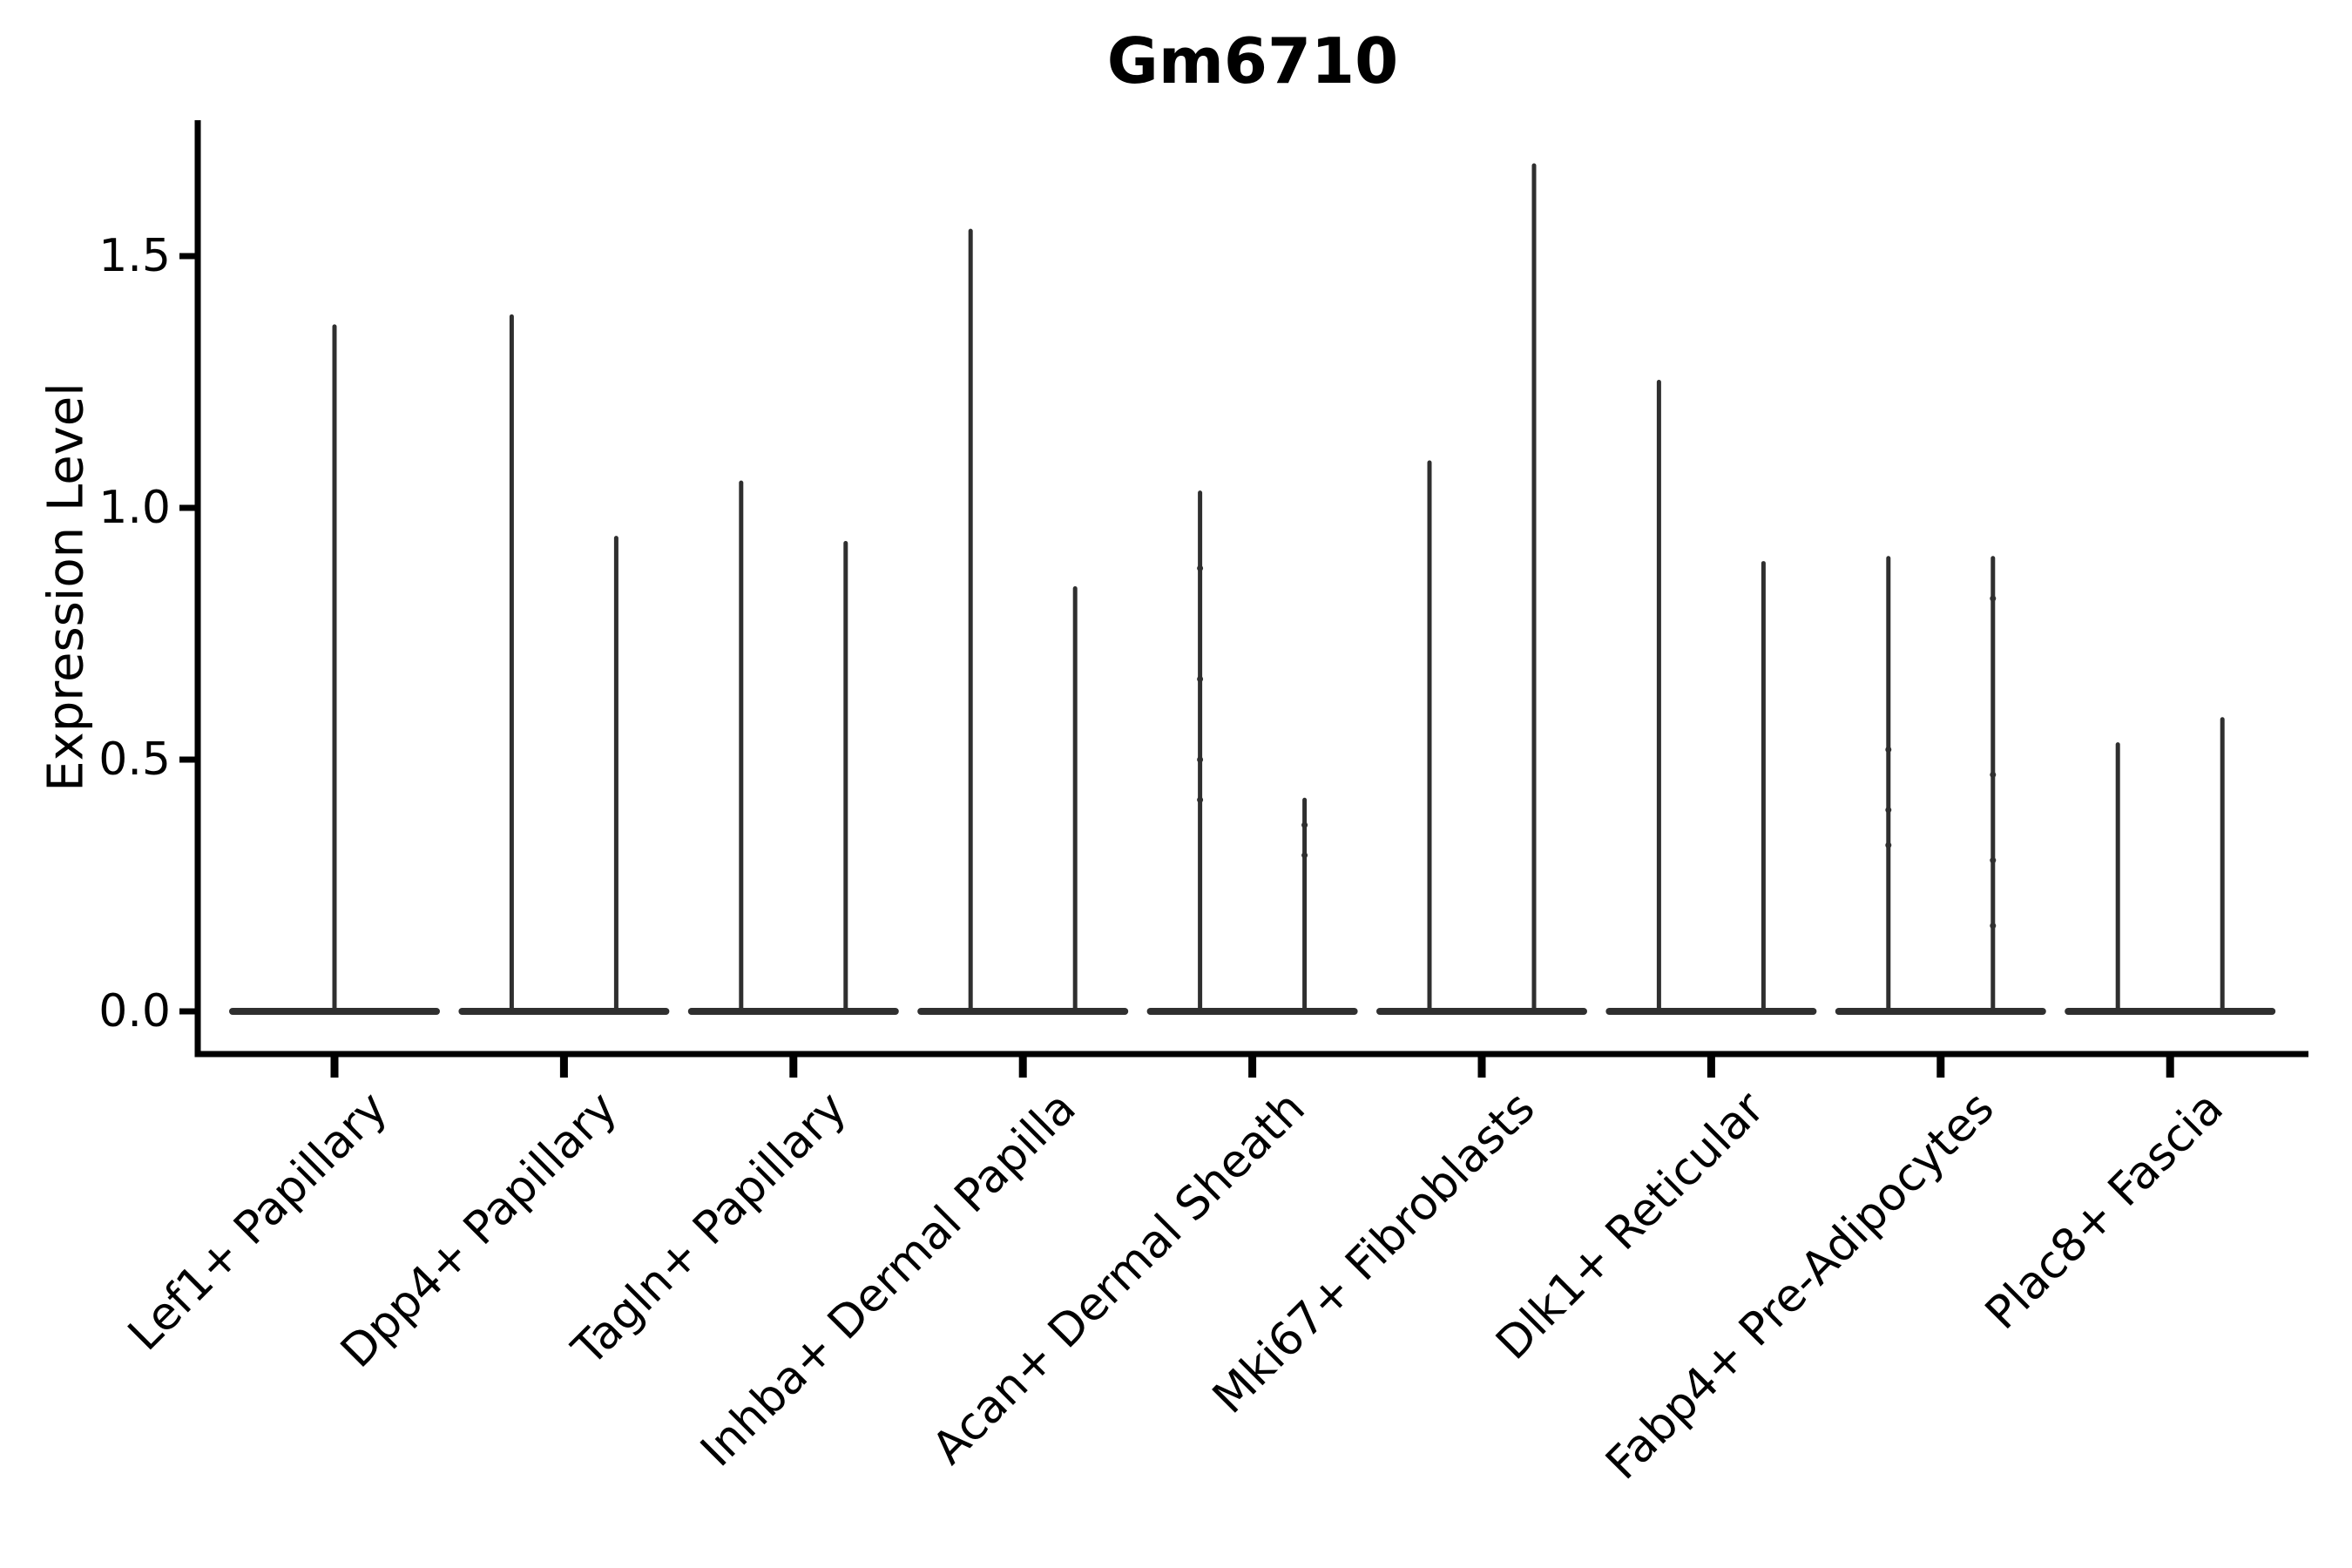 This screenshot has height=1568, width=2352. What do you see at coordinates (134, 508) in the screenshot?
I see `y-tick-label: 1.0` at bounding box center [134, 508].